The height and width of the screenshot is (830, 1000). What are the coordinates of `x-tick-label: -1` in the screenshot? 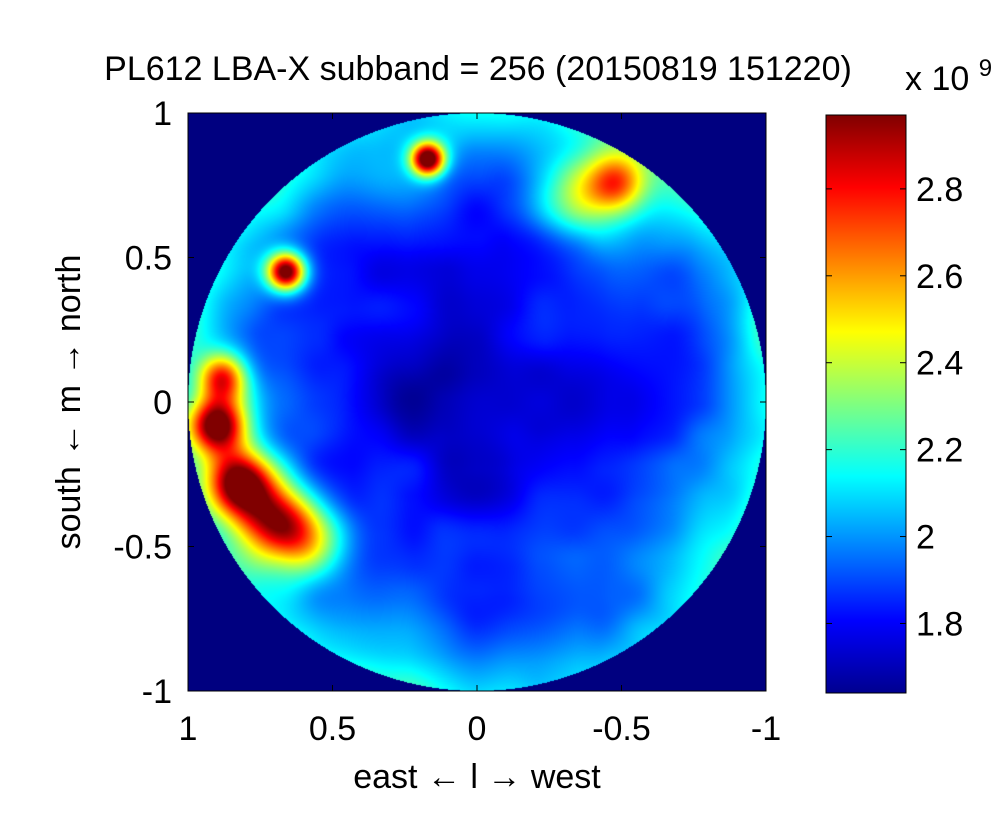 It's located at (766, 729).